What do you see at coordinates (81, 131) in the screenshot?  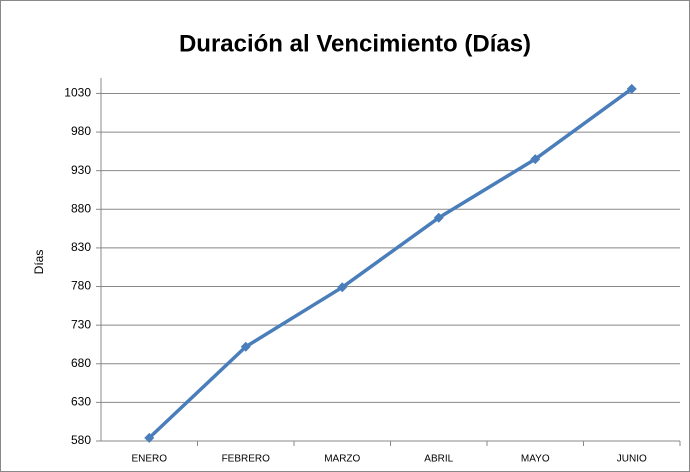 I see `y-tick-label: 980` at bounding box center [81, 131].